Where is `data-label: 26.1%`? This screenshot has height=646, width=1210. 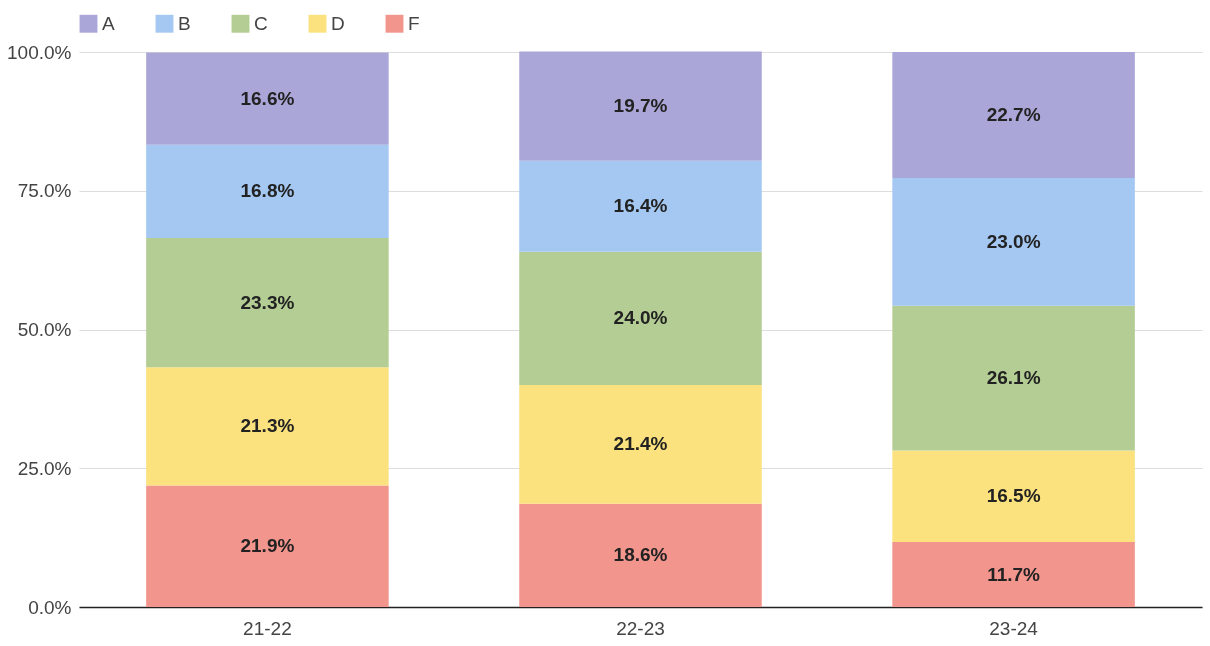 data-label: 26.1% is located at coordinates (1013, 378).